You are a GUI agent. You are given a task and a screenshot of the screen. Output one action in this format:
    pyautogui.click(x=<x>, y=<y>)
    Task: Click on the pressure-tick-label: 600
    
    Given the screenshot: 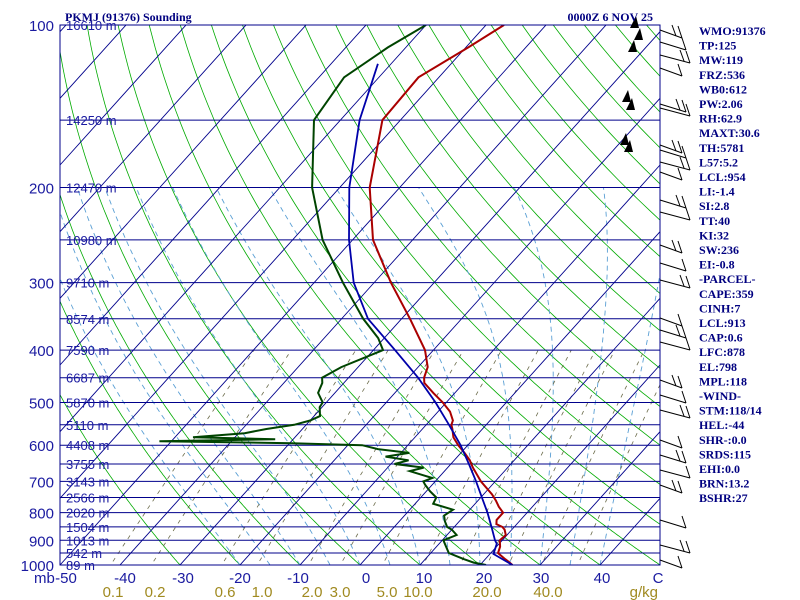 What is the action you would take?
    pyautogui.click(x=41, y=446)
    